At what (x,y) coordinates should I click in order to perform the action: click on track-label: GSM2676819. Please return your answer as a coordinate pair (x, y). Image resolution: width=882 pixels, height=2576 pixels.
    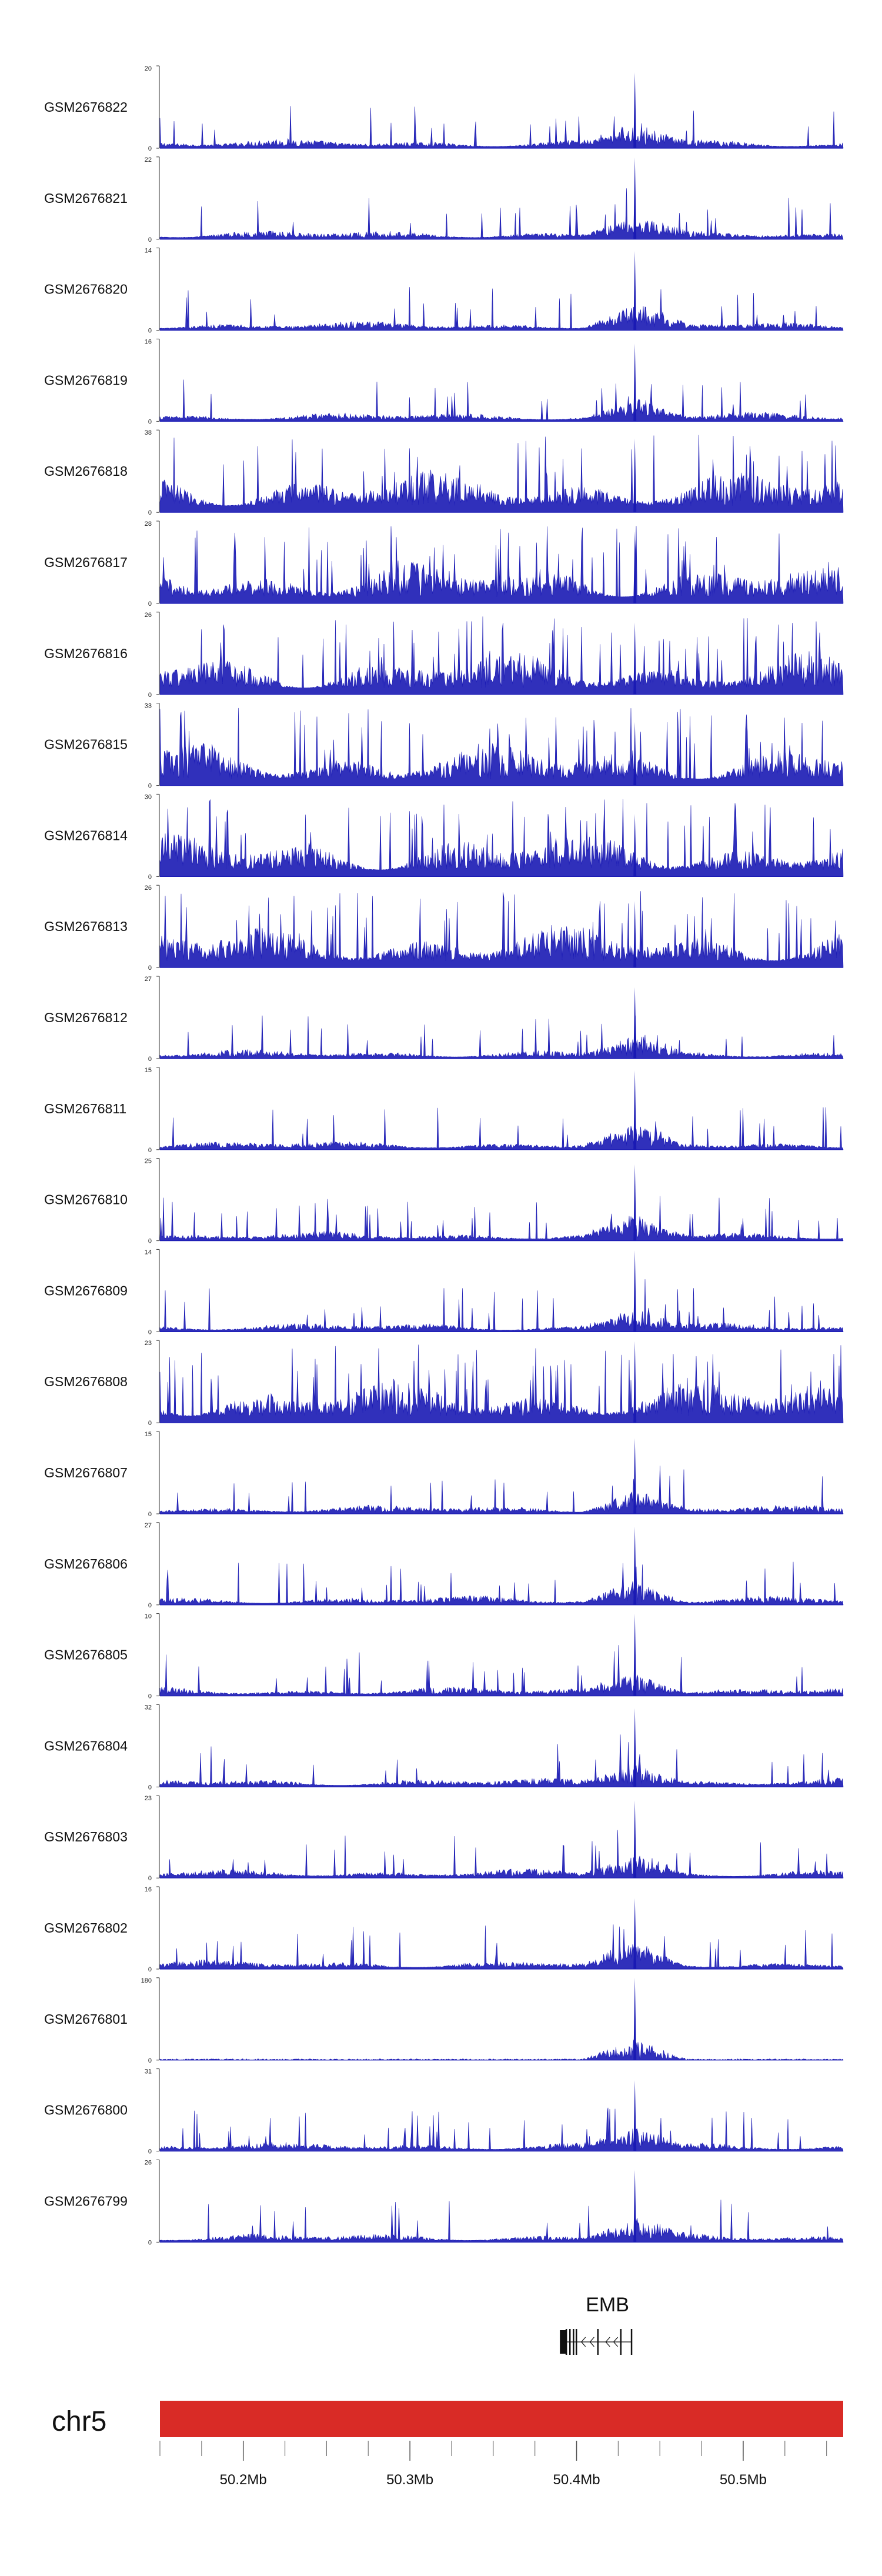
    Looking at the image, I should click on (86, 380).